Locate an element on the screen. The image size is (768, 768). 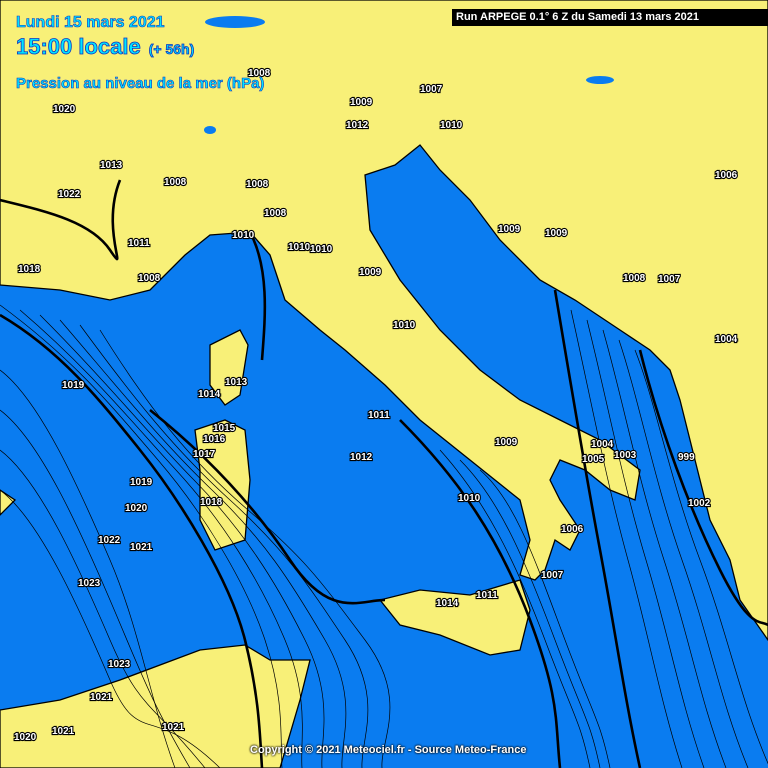
sicily-land is located at coordinates (454, 617).